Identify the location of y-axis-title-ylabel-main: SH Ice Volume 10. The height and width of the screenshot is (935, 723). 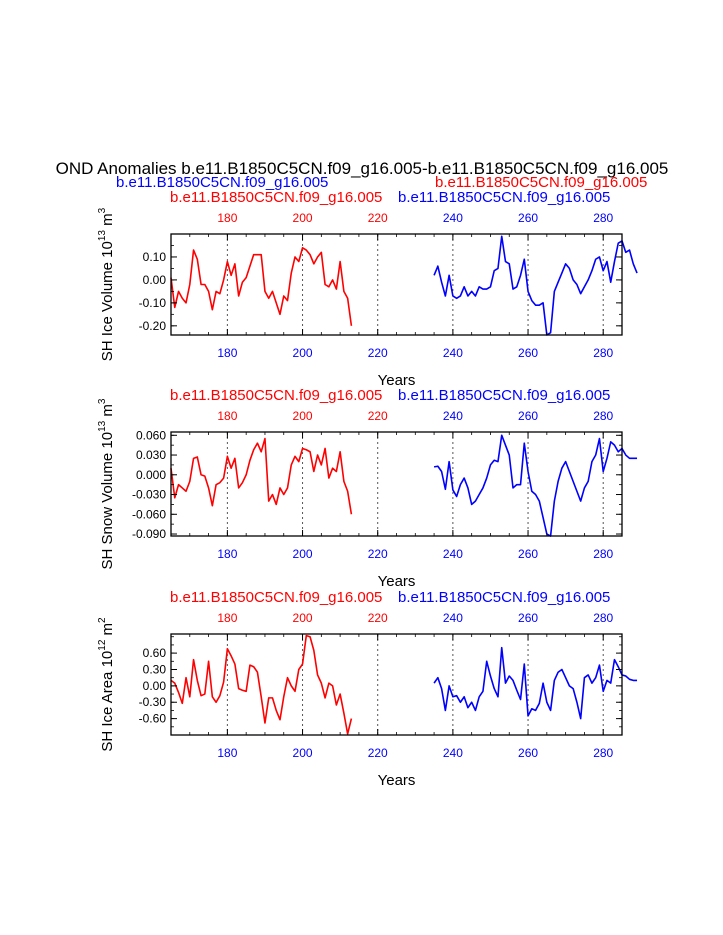
(107, 301).